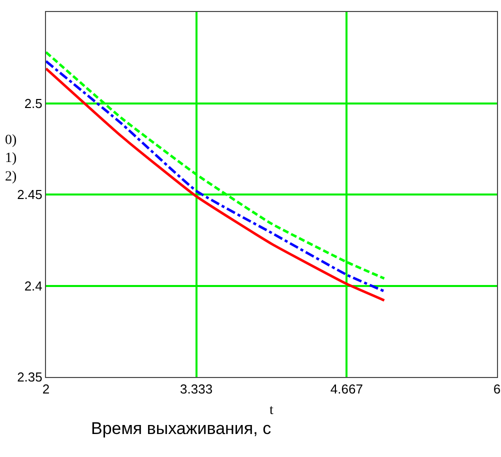  What do you see at coordinates (346, 389) in the screenshot?
I see `x-tick-label: 4.667` at bounding box center [346, 389].